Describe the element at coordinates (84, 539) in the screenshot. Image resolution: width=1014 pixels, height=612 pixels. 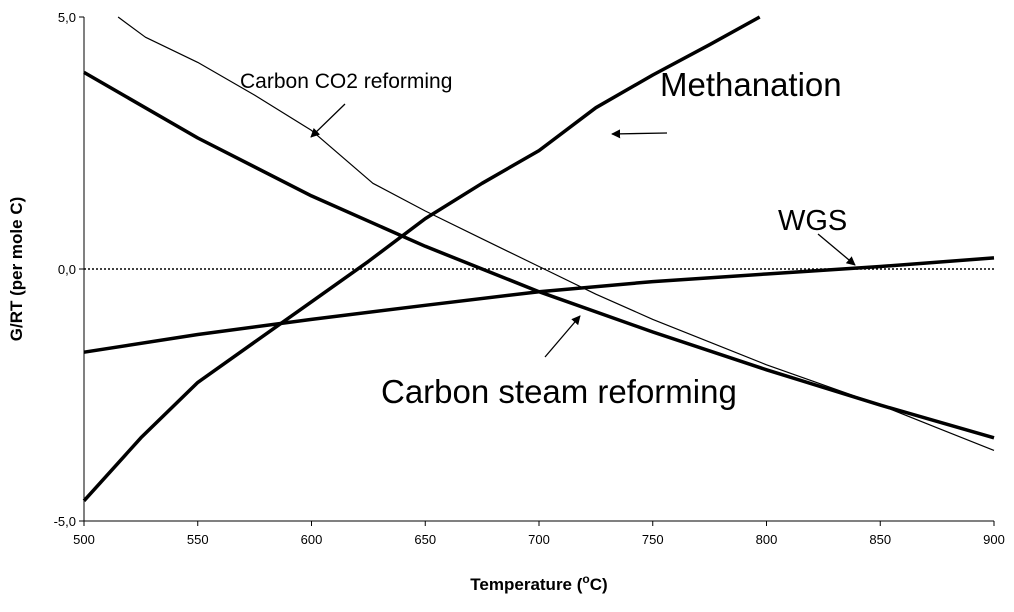
I see `x-tick-label: 500` at that location.